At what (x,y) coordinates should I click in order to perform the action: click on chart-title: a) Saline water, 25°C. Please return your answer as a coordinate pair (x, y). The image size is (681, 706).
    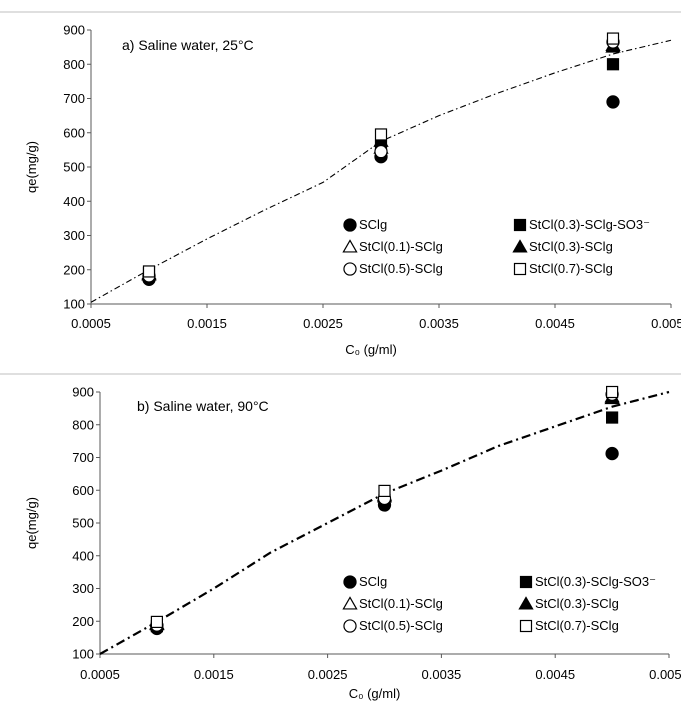
    Looking at the image, I should click on (188, 45).